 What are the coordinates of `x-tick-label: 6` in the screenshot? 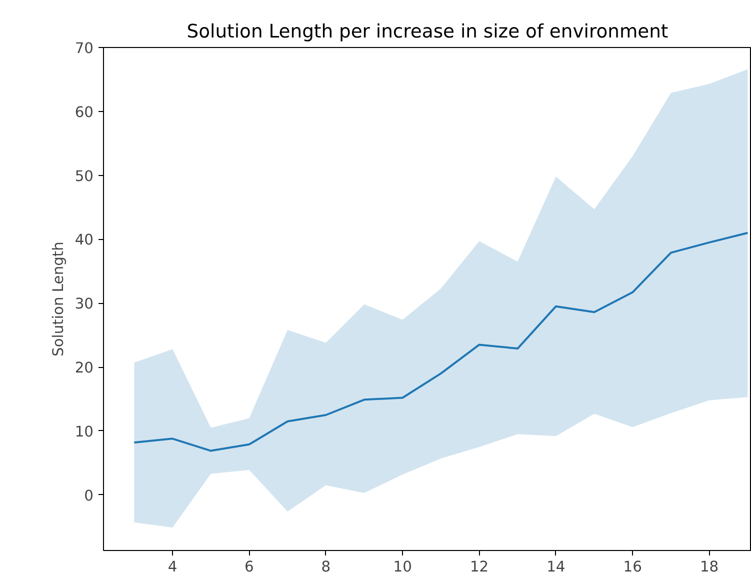 It's located at (249, 567).